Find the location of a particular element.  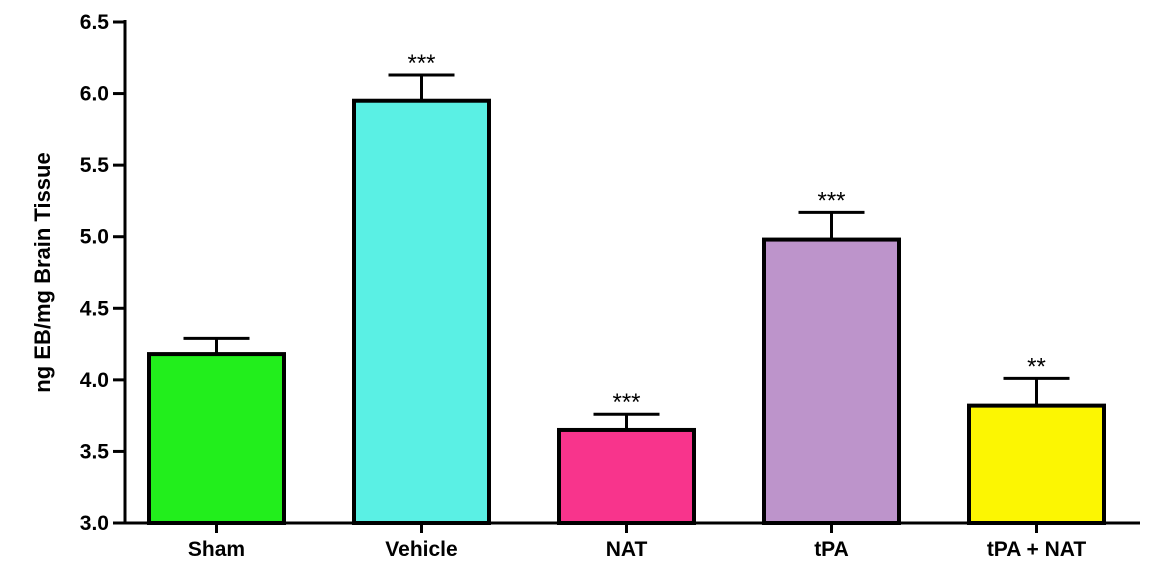

x-category-label: NAT is located at coordinates (627, 549).